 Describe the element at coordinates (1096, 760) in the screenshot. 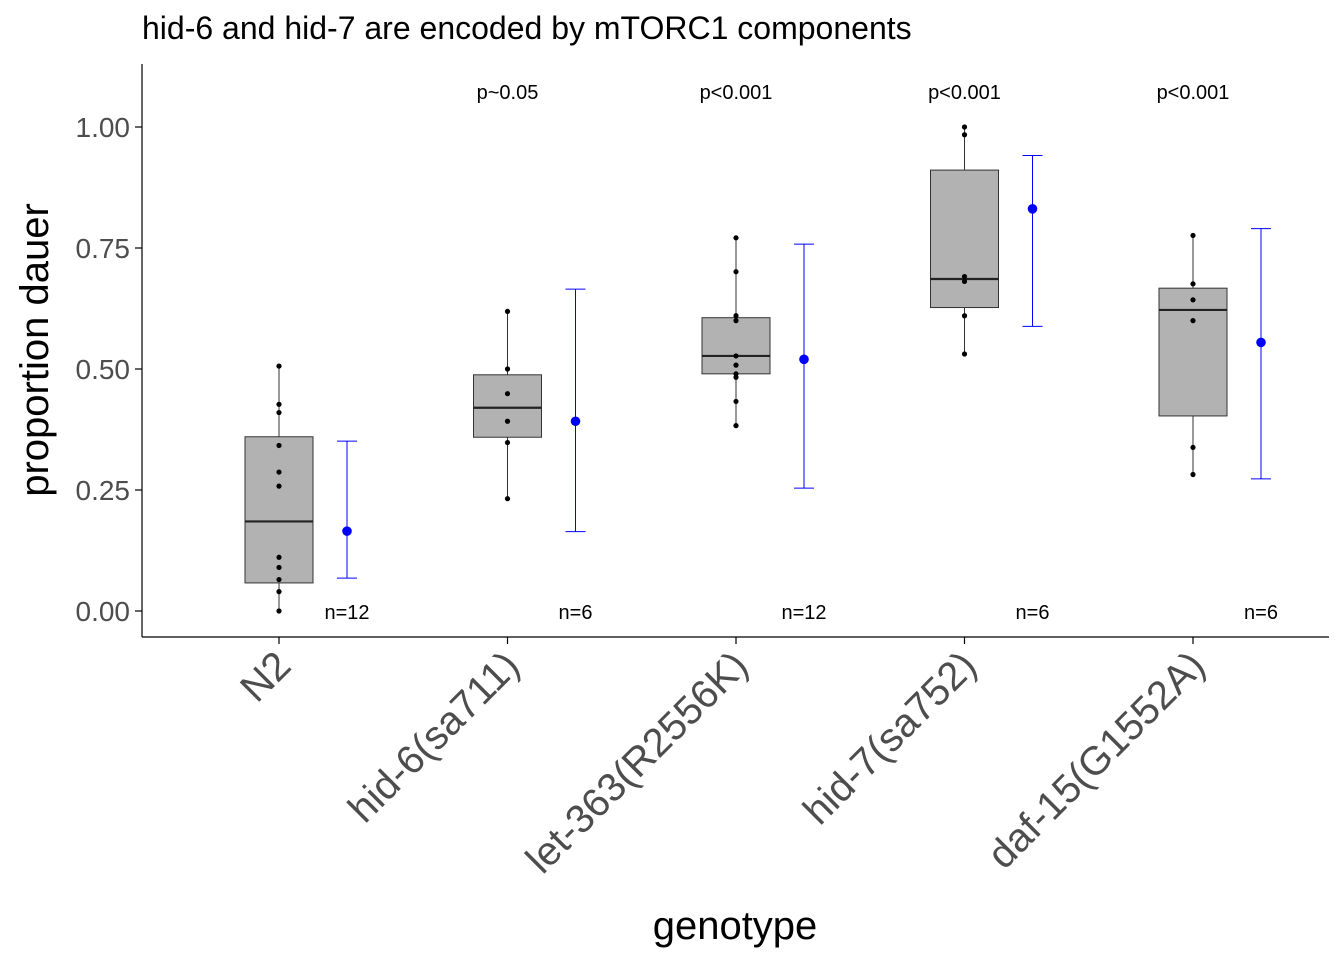

I see `x-tick-label: daf-15(G1552A)` at that location.